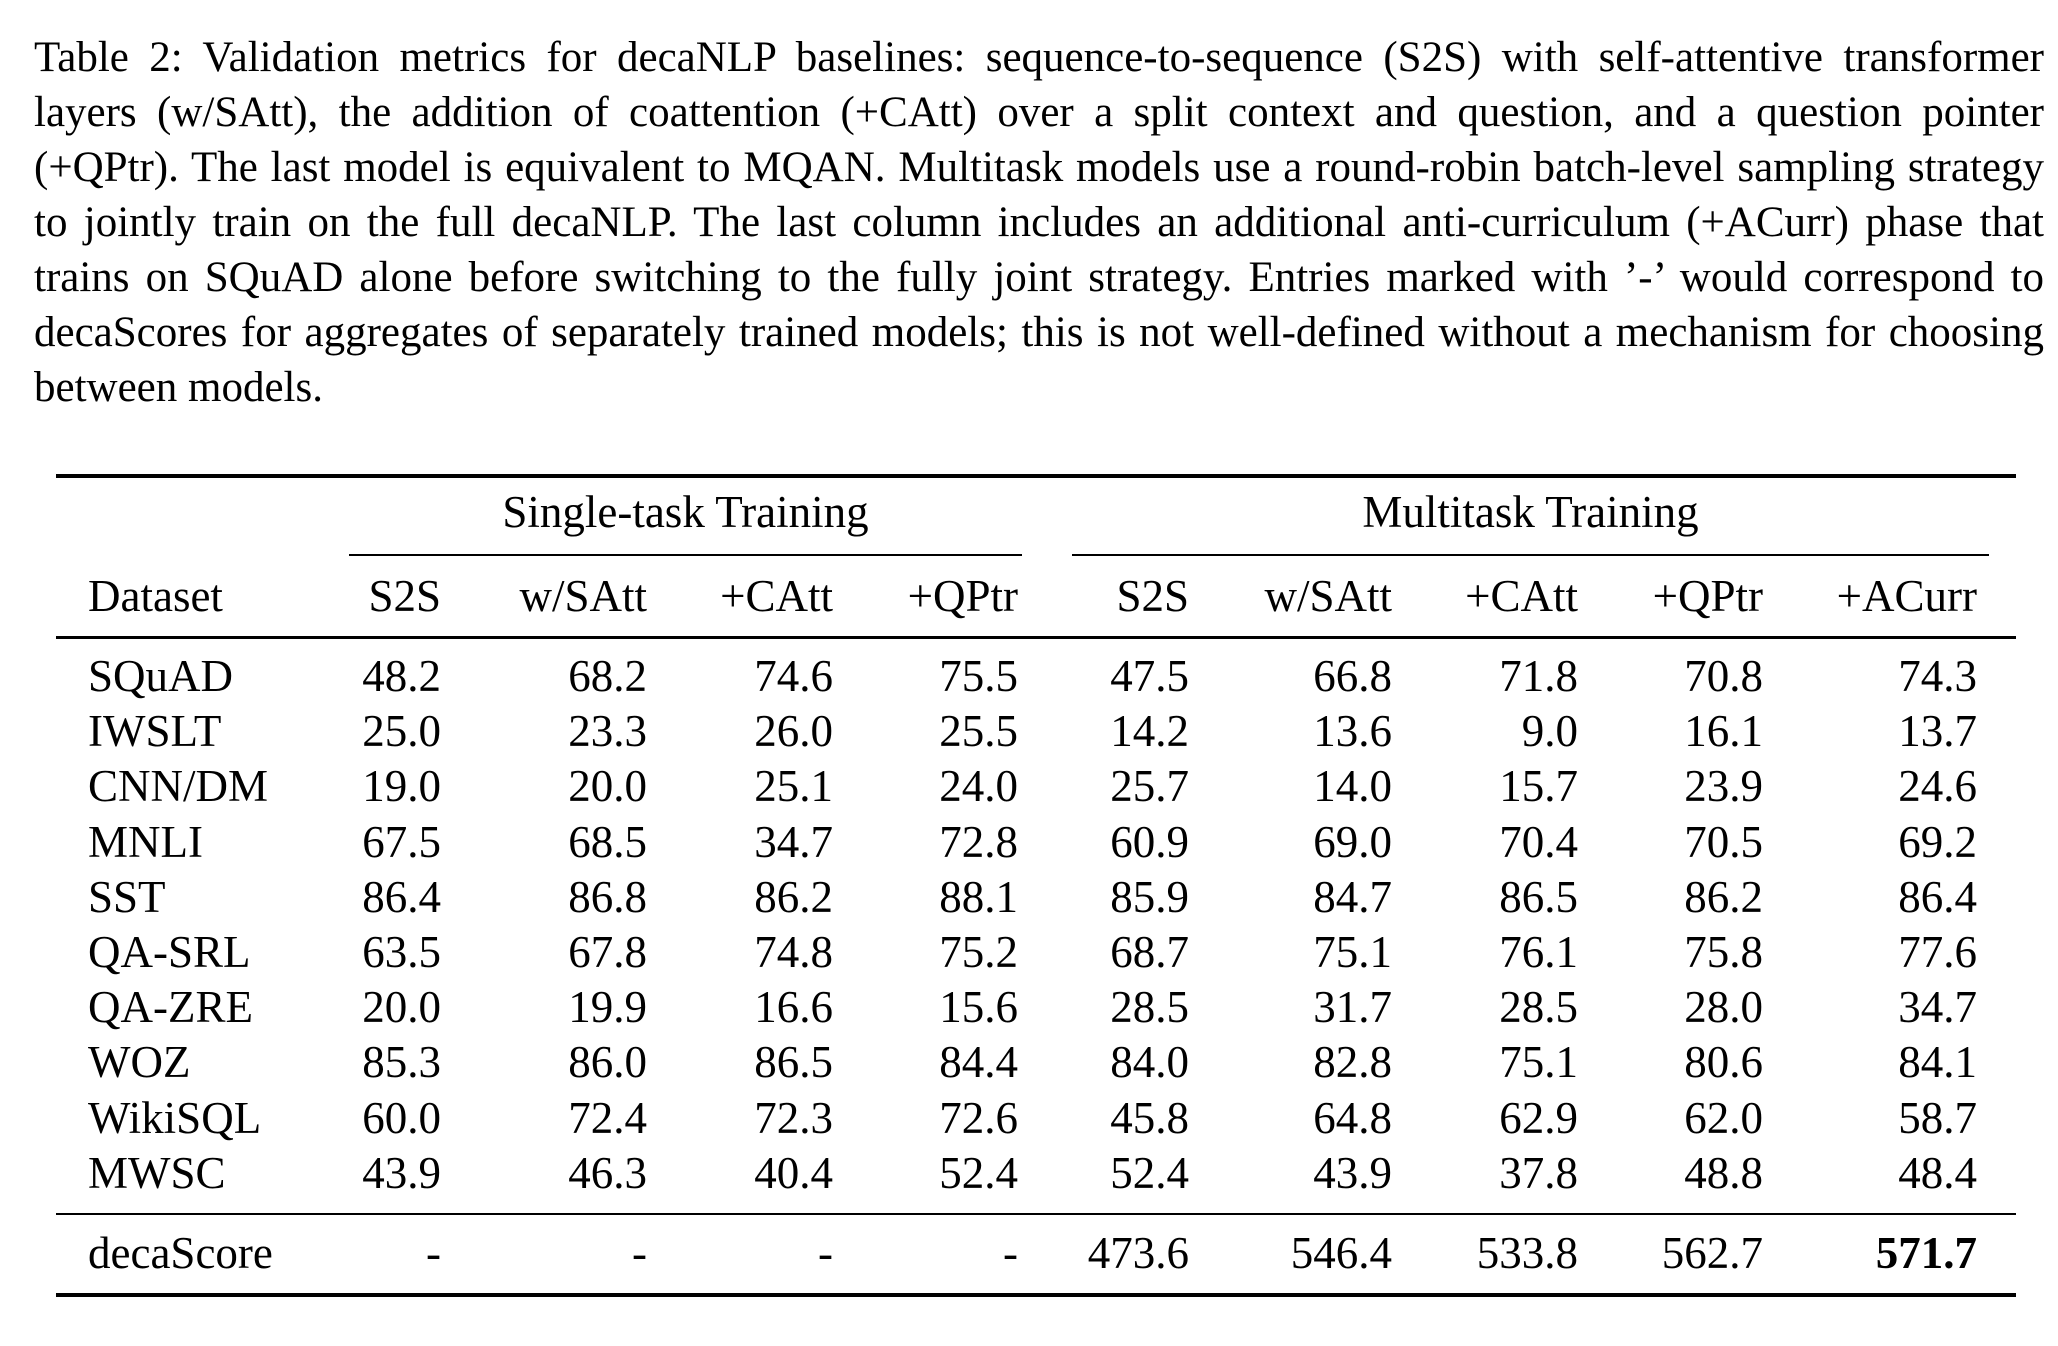  Describe the element at coordinates (793, 731) in the screenshot. I see `table-cell: 26.0` at that location.